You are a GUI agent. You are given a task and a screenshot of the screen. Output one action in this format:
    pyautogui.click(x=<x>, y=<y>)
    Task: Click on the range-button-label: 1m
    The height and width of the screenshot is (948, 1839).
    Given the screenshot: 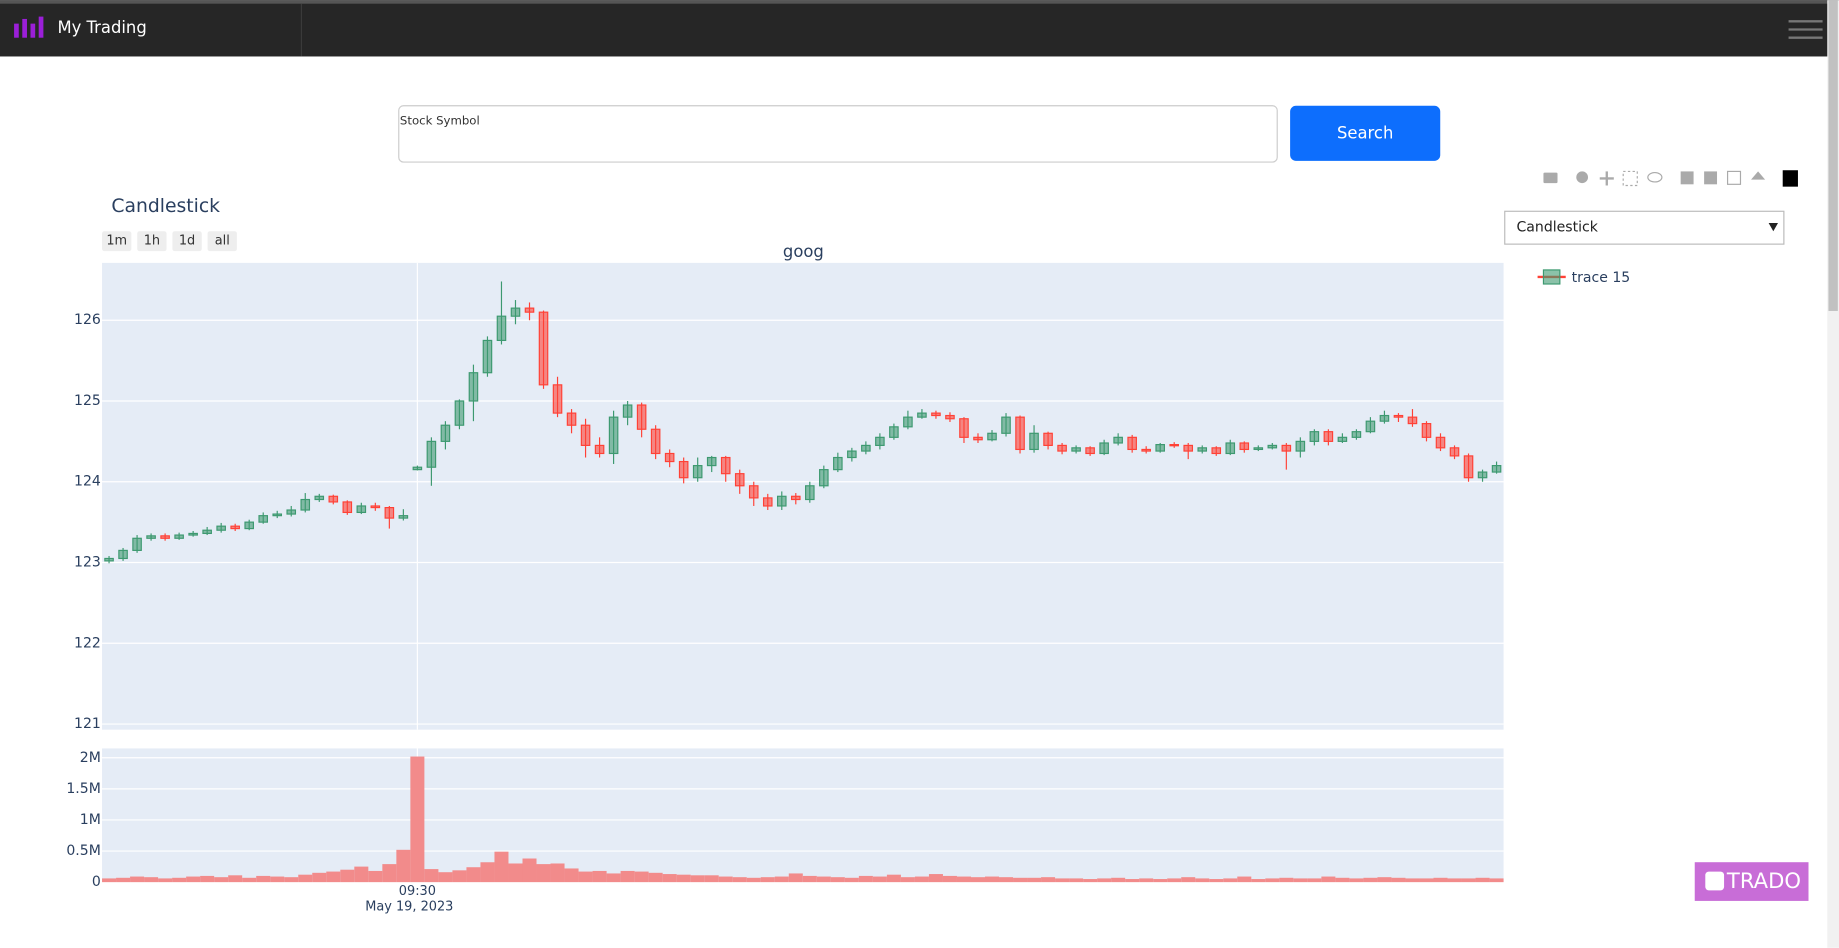 What is the action you would take?
    pyautogui.click(x=116, y=241)
    